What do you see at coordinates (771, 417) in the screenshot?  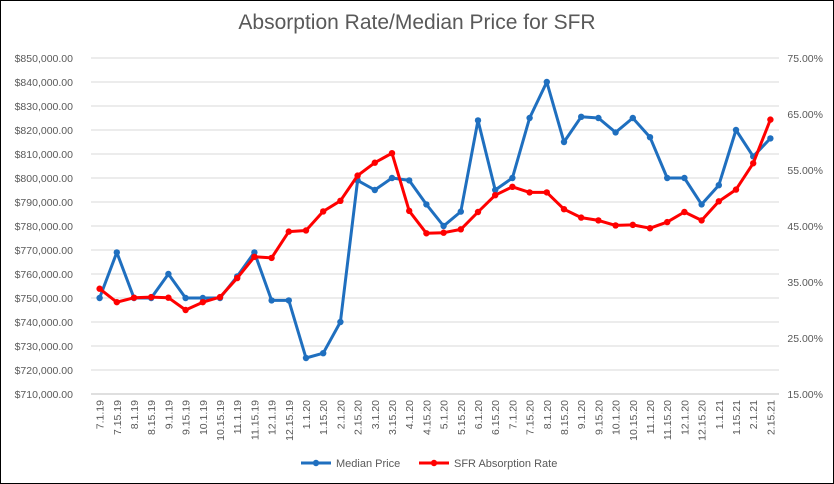 I see `x-tick-label: 2.15.21` at bounding box center [771, 417].